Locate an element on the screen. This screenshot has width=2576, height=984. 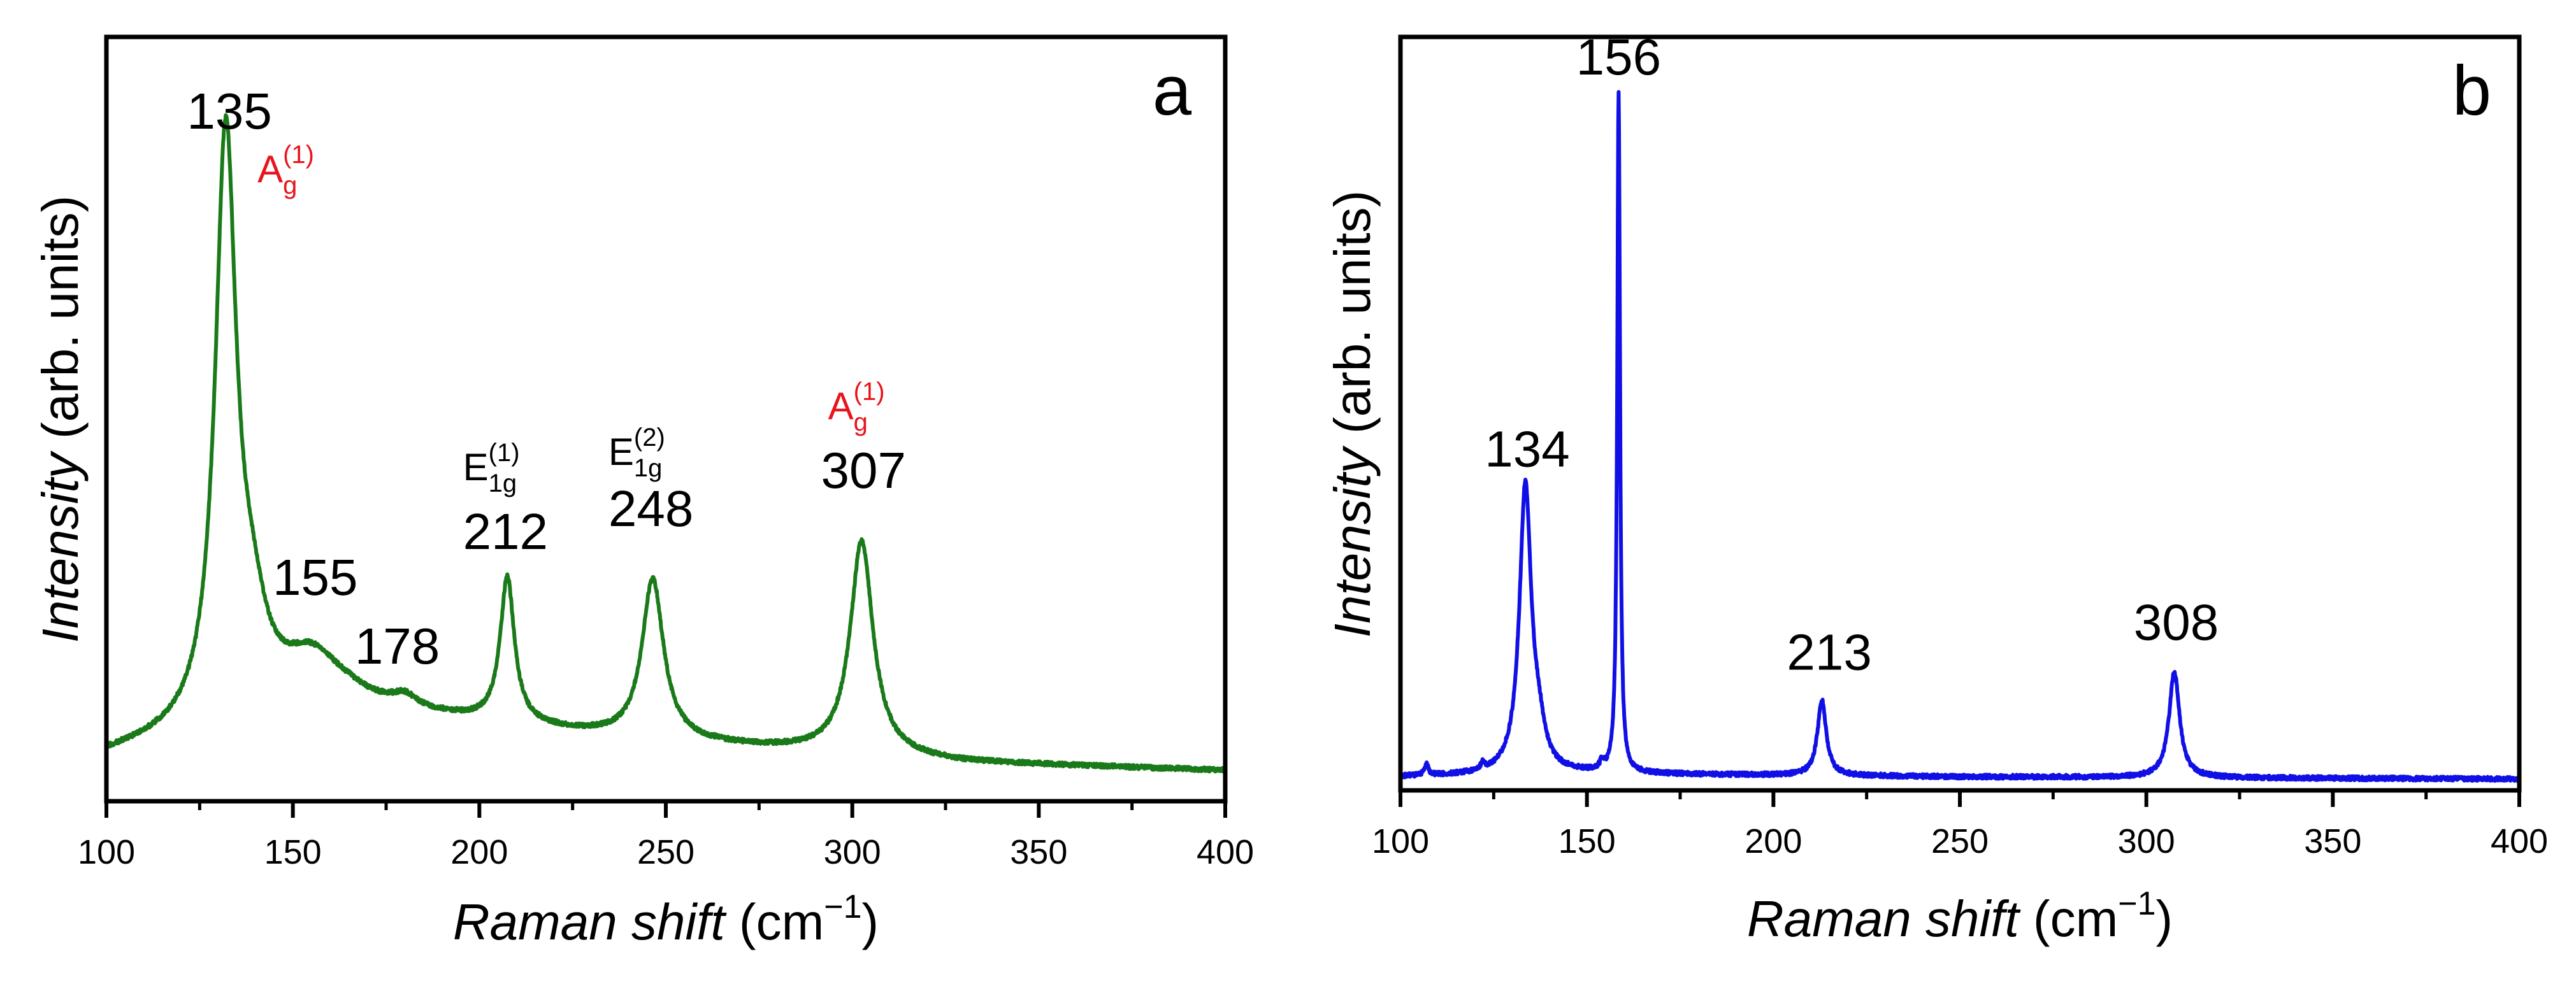
panel-a-peak-label: 178 is located at coordinates (398, 646).